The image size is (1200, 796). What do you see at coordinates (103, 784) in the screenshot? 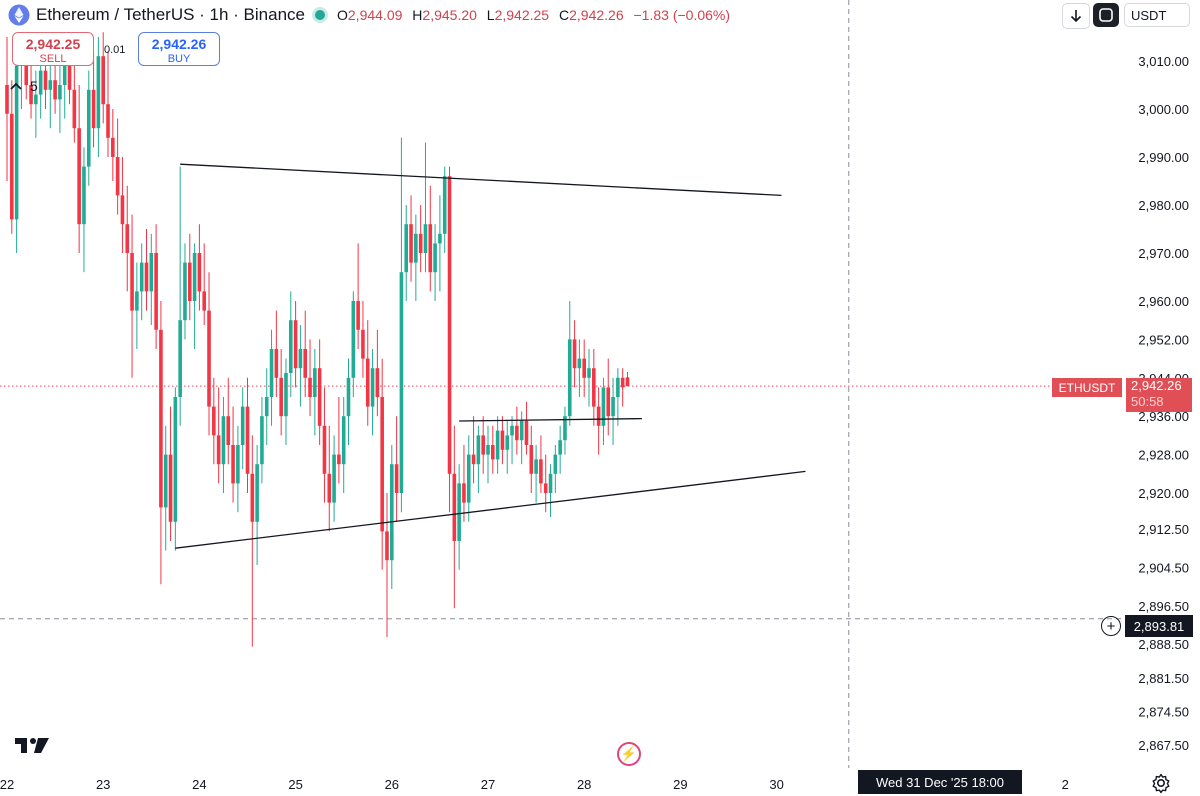
I see `time-tick-label: 23` at bounding box center [103, 784].